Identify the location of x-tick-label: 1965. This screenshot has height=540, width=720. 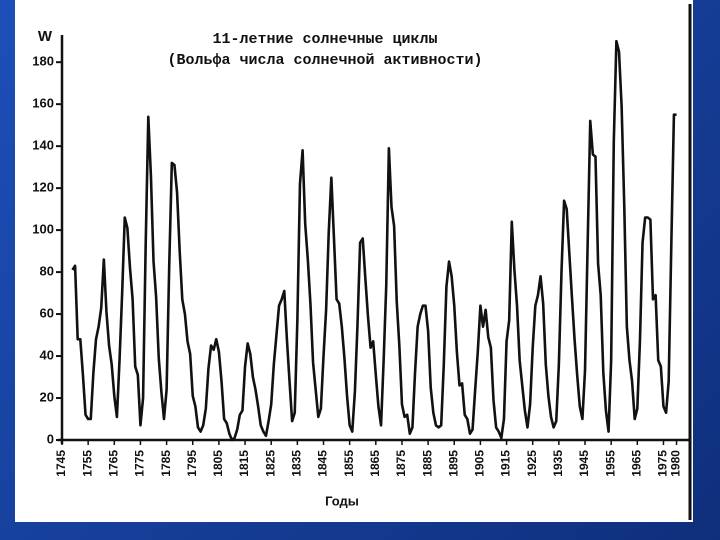
(636, 463).